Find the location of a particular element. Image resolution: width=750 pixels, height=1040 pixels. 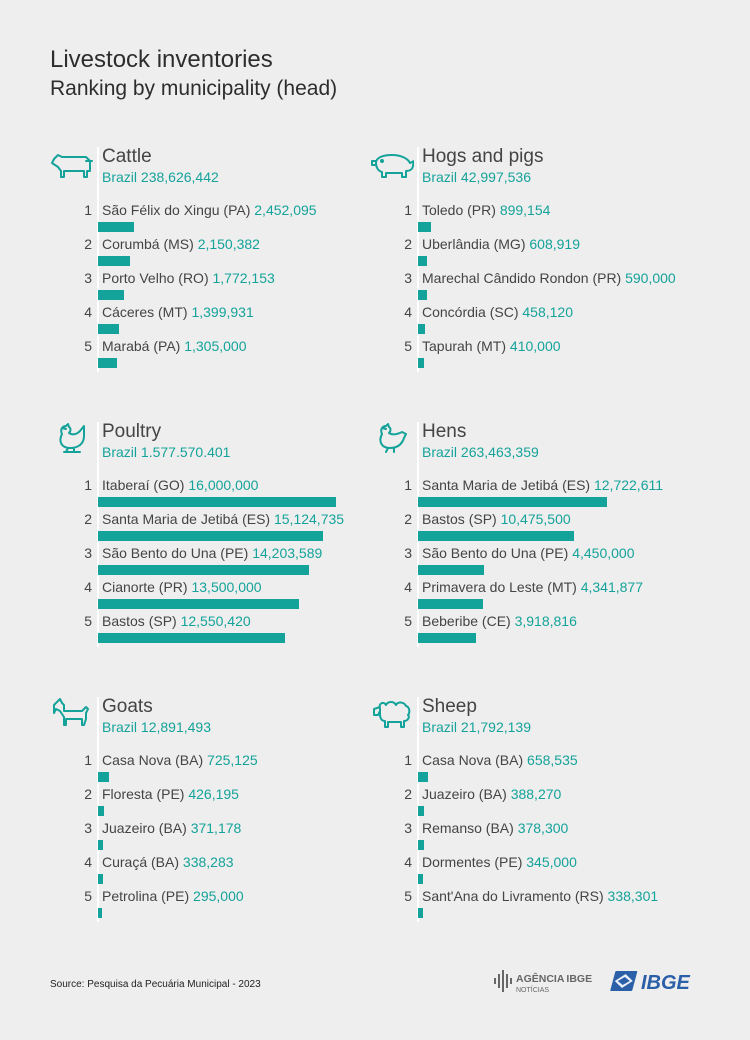

municipality-label: Beberibe (CE) 3,918,816 is located at coordinates (499, 621).